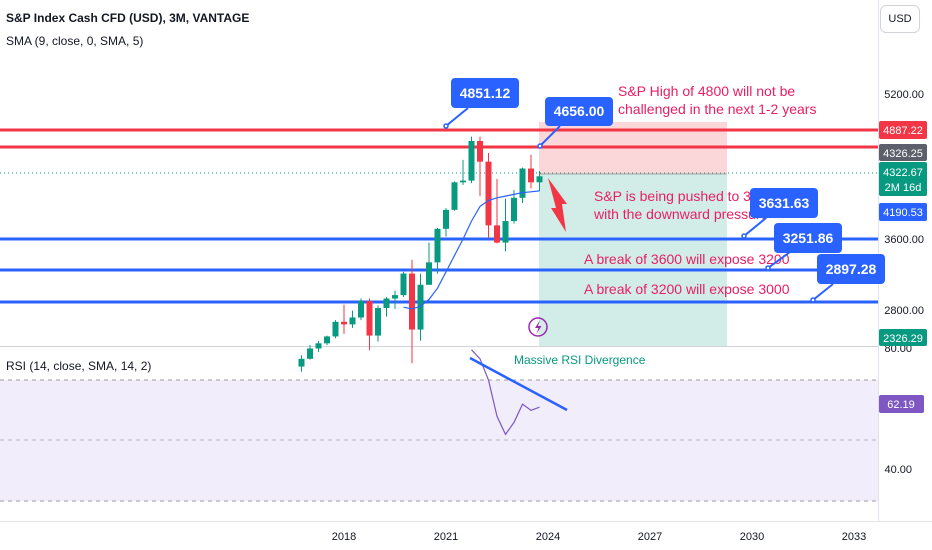 The width and height of the screenshot is (932, 550). What do you see at coordinates (903, 188) in the screenshot?
I see `price-tag-countdown: 2M 16d` at bounding box center [903, 188].